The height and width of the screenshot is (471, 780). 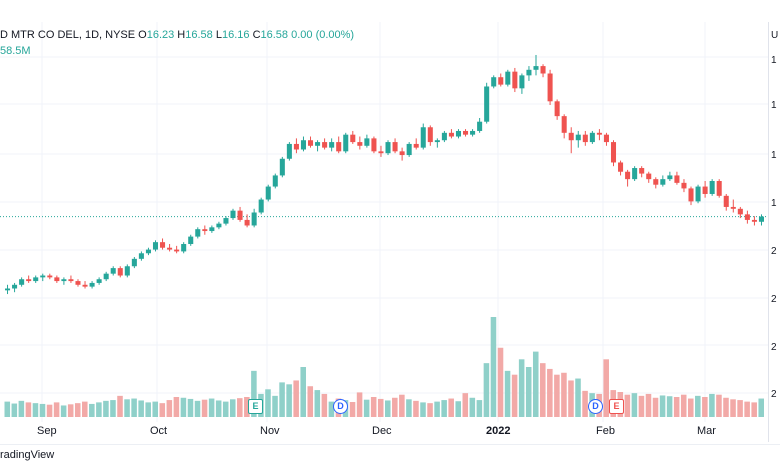 I want to click on close-label: C, so click(x=256, y=35).